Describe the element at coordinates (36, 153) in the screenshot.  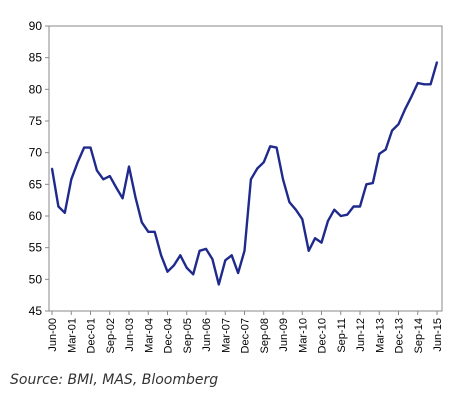
I see `y-tick-label: 70` at that location.